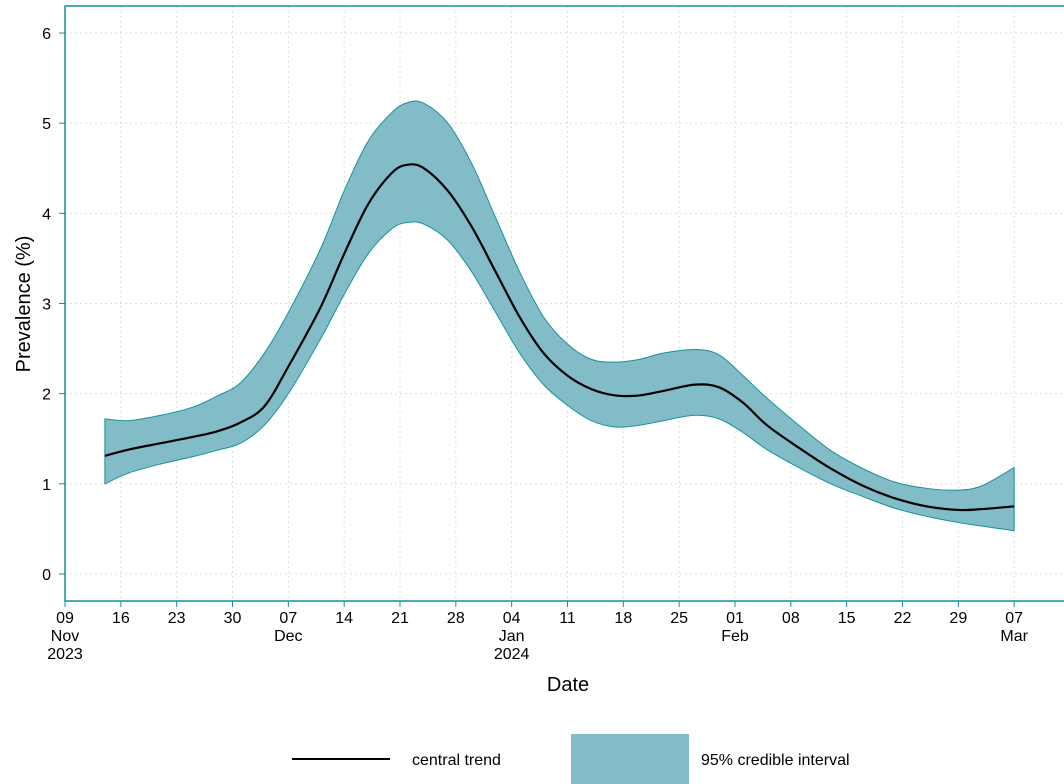  I want to click on x-tick-label: 23, so click(177, 618).